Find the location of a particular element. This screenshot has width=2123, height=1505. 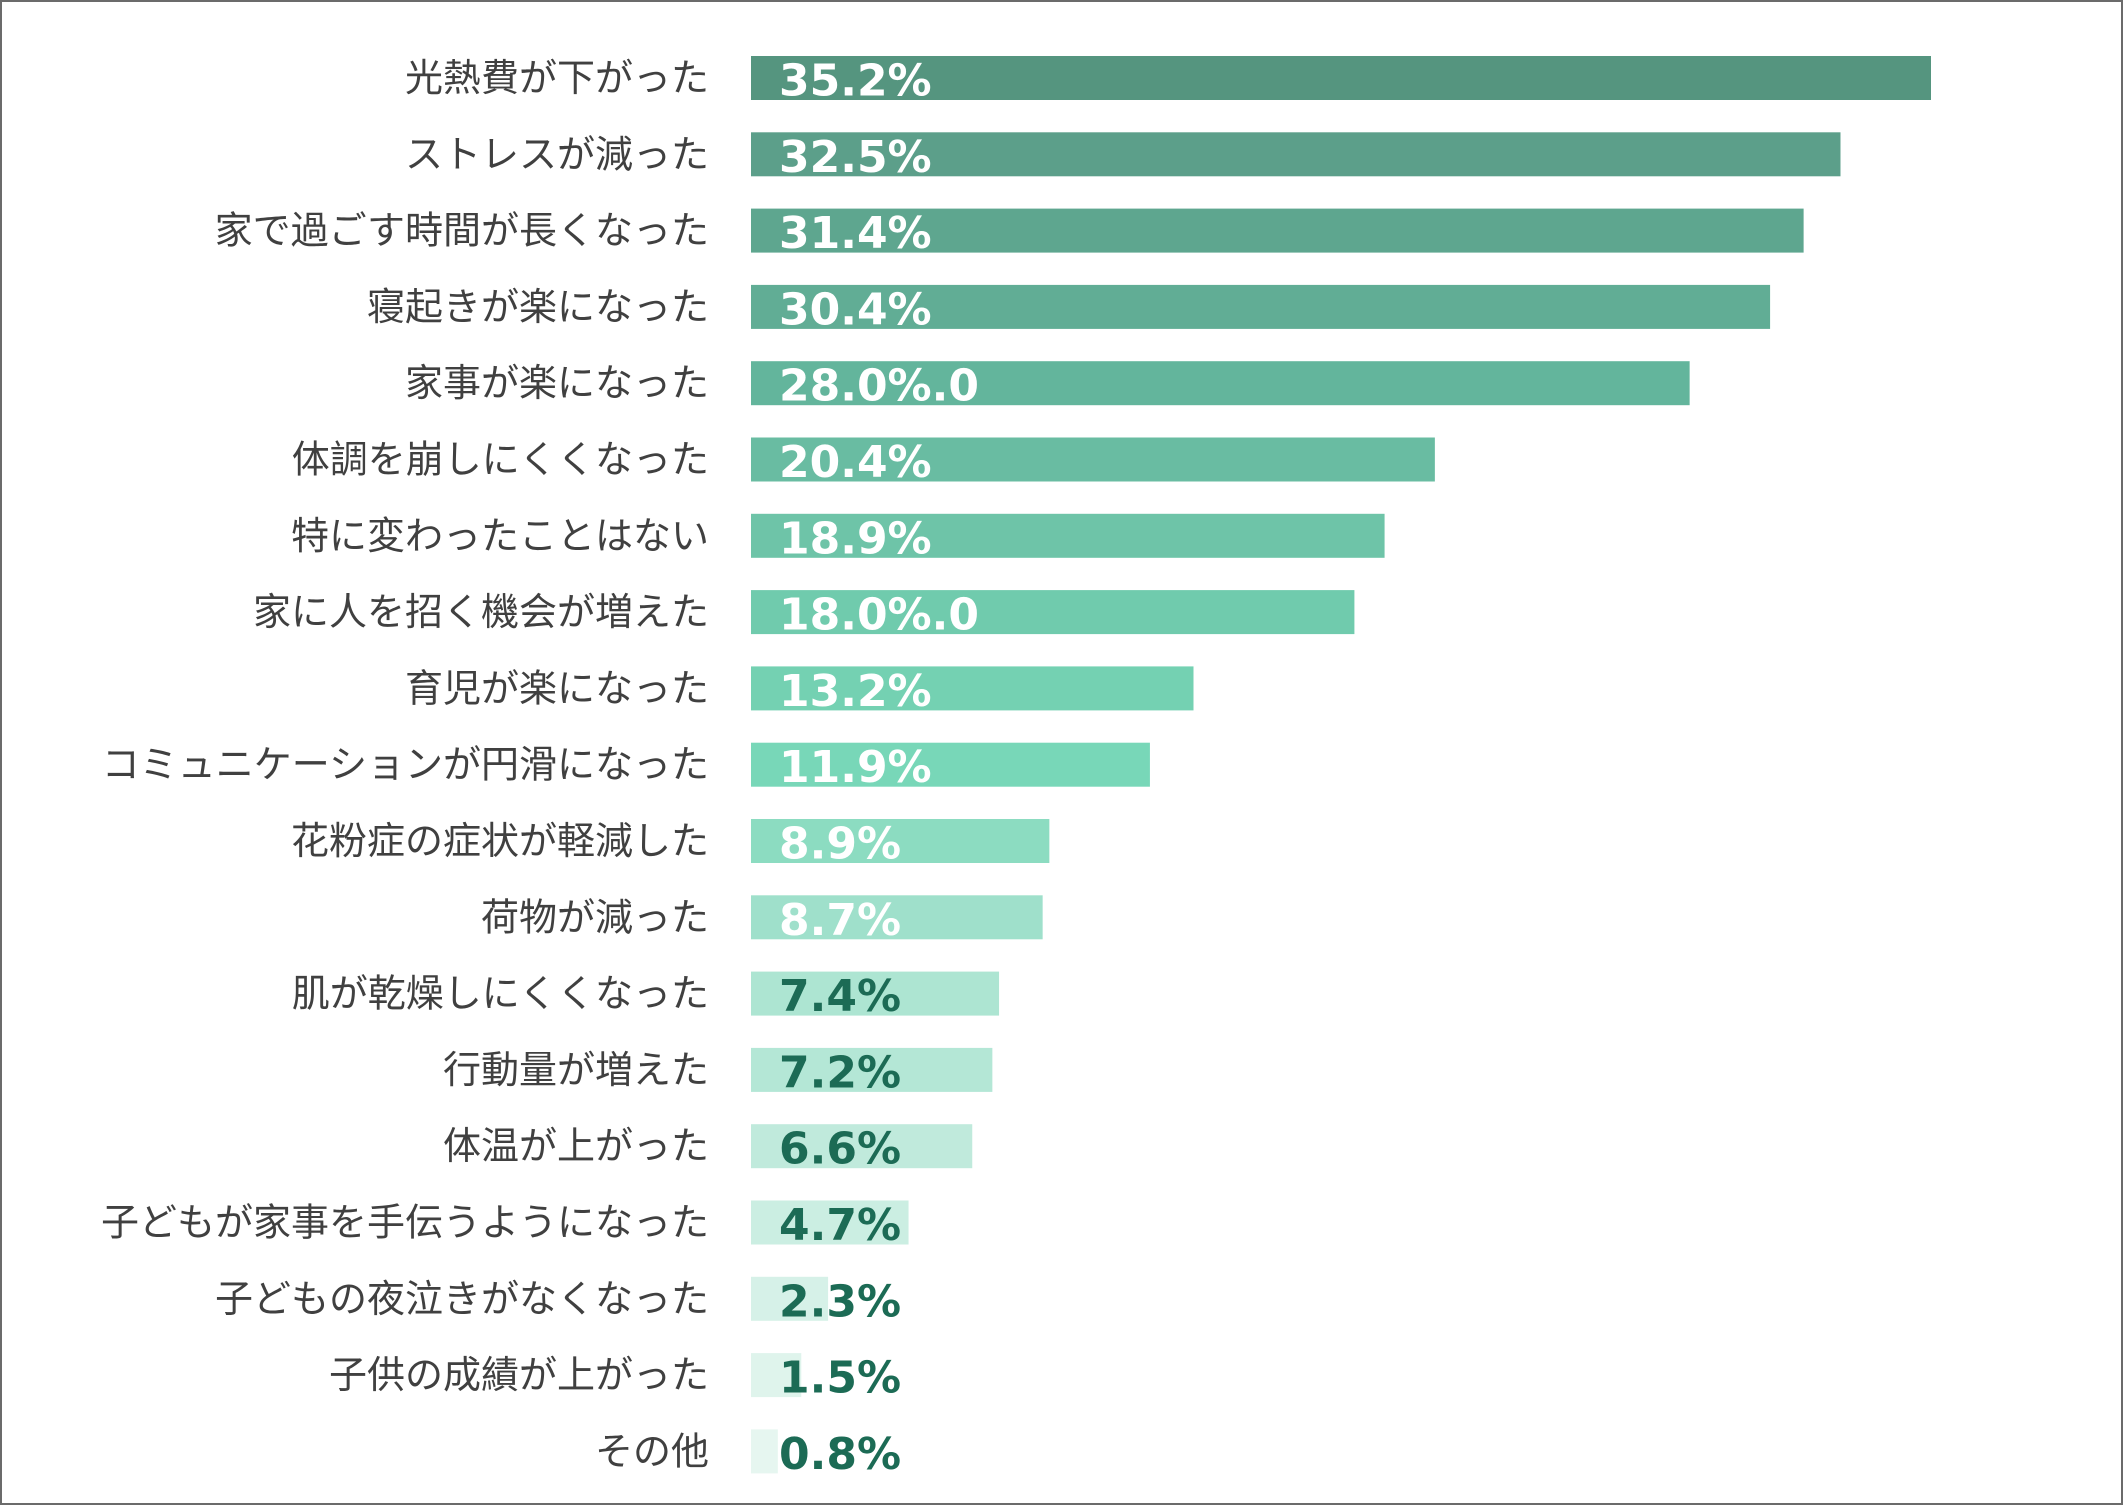

category-label-4: 家事が楽になった is located at coordinates (557, 383).